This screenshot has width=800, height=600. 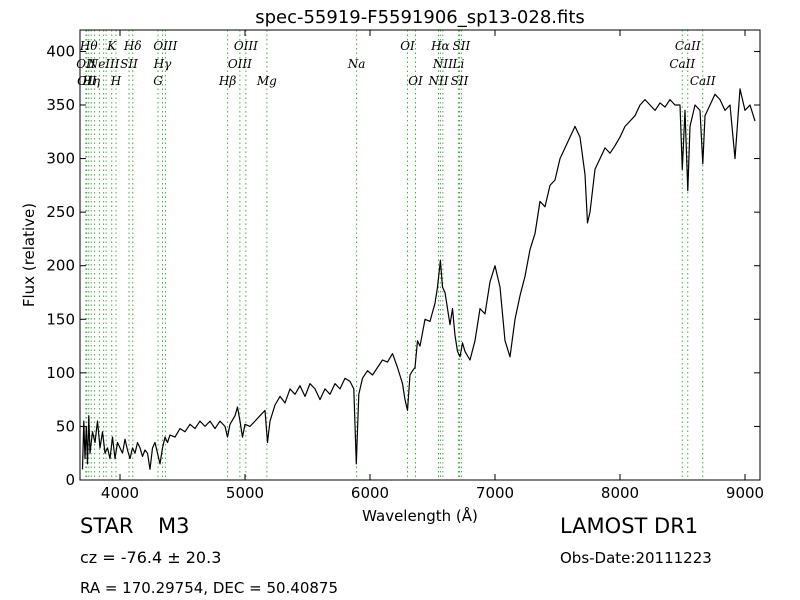 What do you see at coordinates (60, 266) in the screenshot?
I see `y-tick-label: 200` at bounding box center [60, 266].